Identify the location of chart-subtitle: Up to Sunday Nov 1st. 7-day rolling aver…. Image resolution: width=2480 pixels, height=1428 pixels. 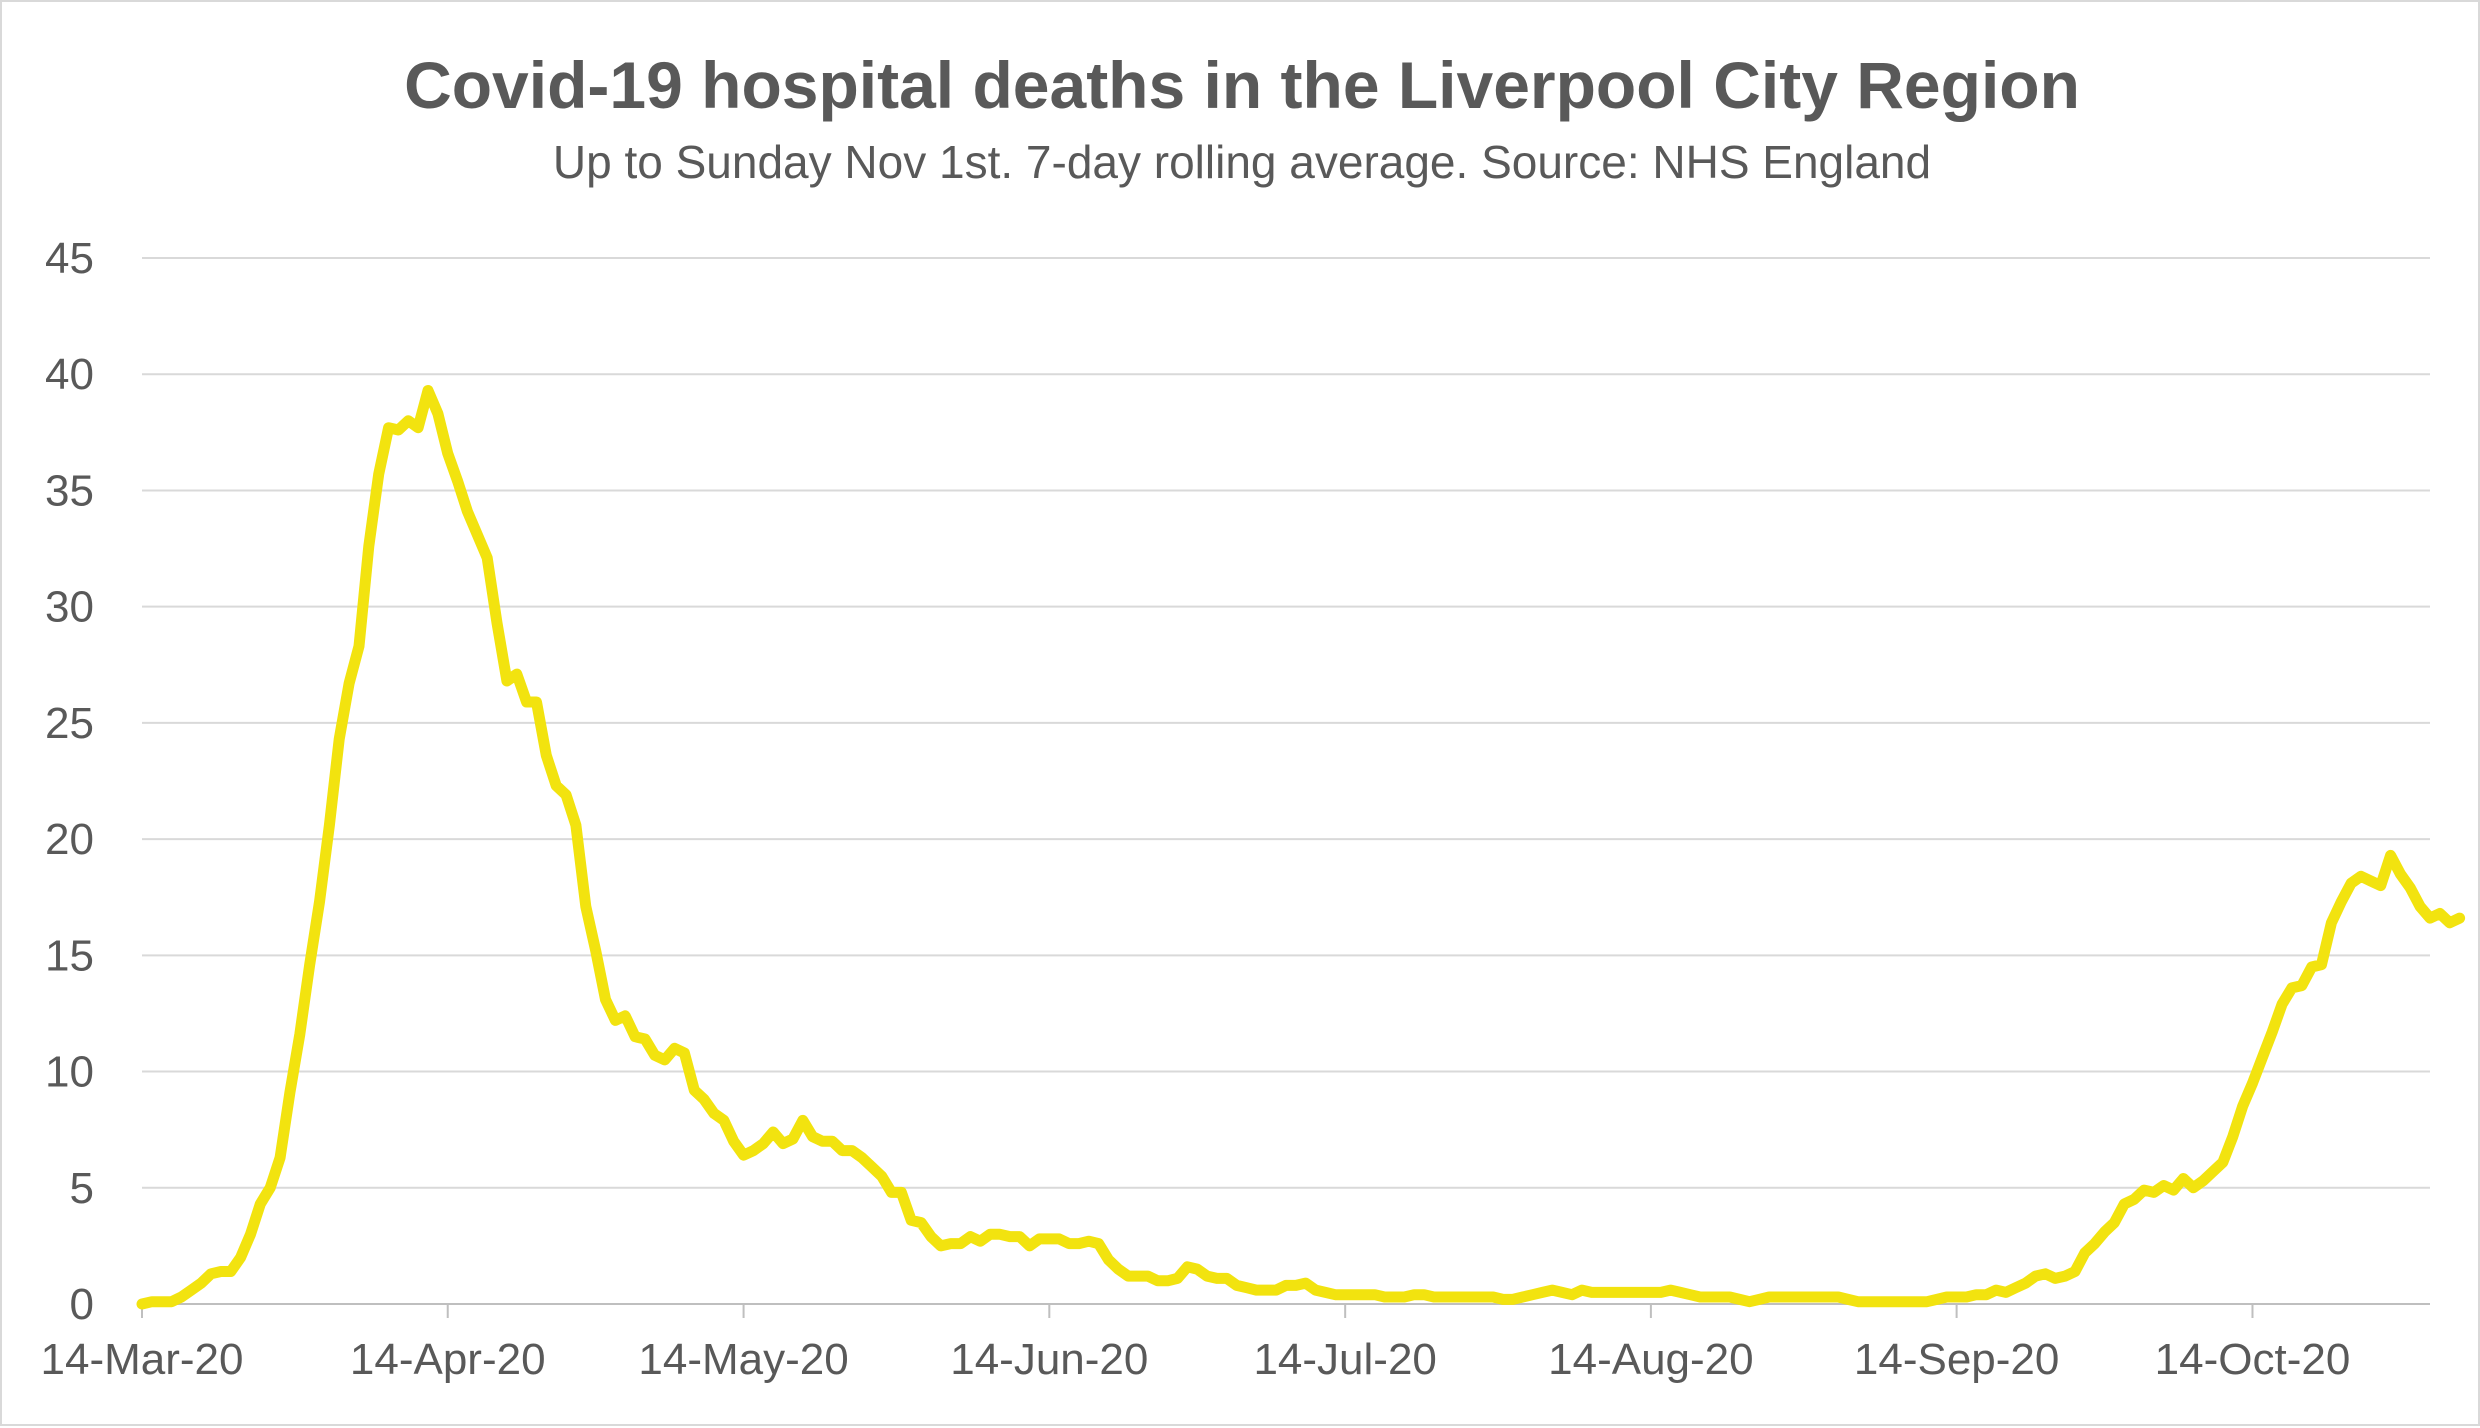
(1242, 162).